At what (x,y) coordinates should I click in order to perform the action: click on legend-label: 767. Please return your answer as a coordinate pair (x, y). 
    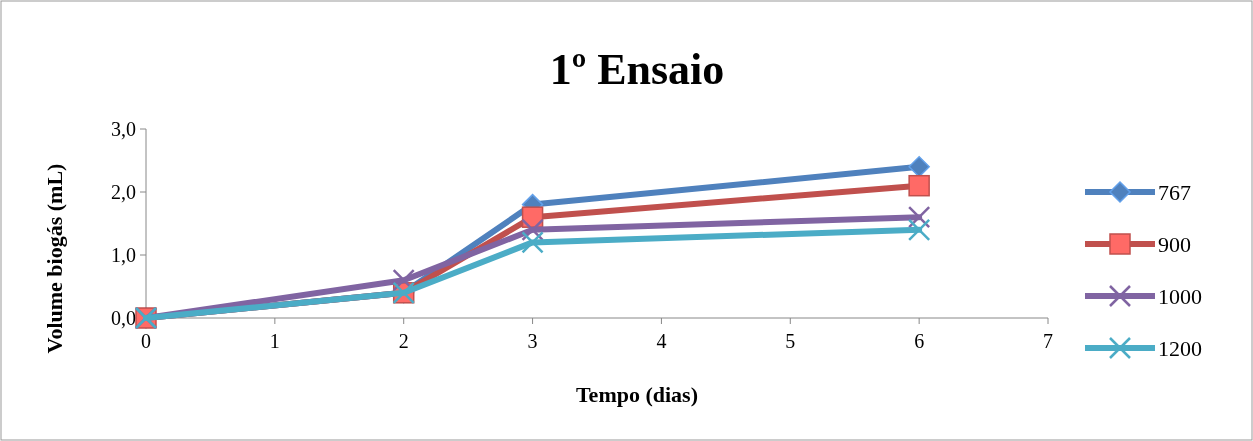
    Looking at the image, I should click on (1174, 192).